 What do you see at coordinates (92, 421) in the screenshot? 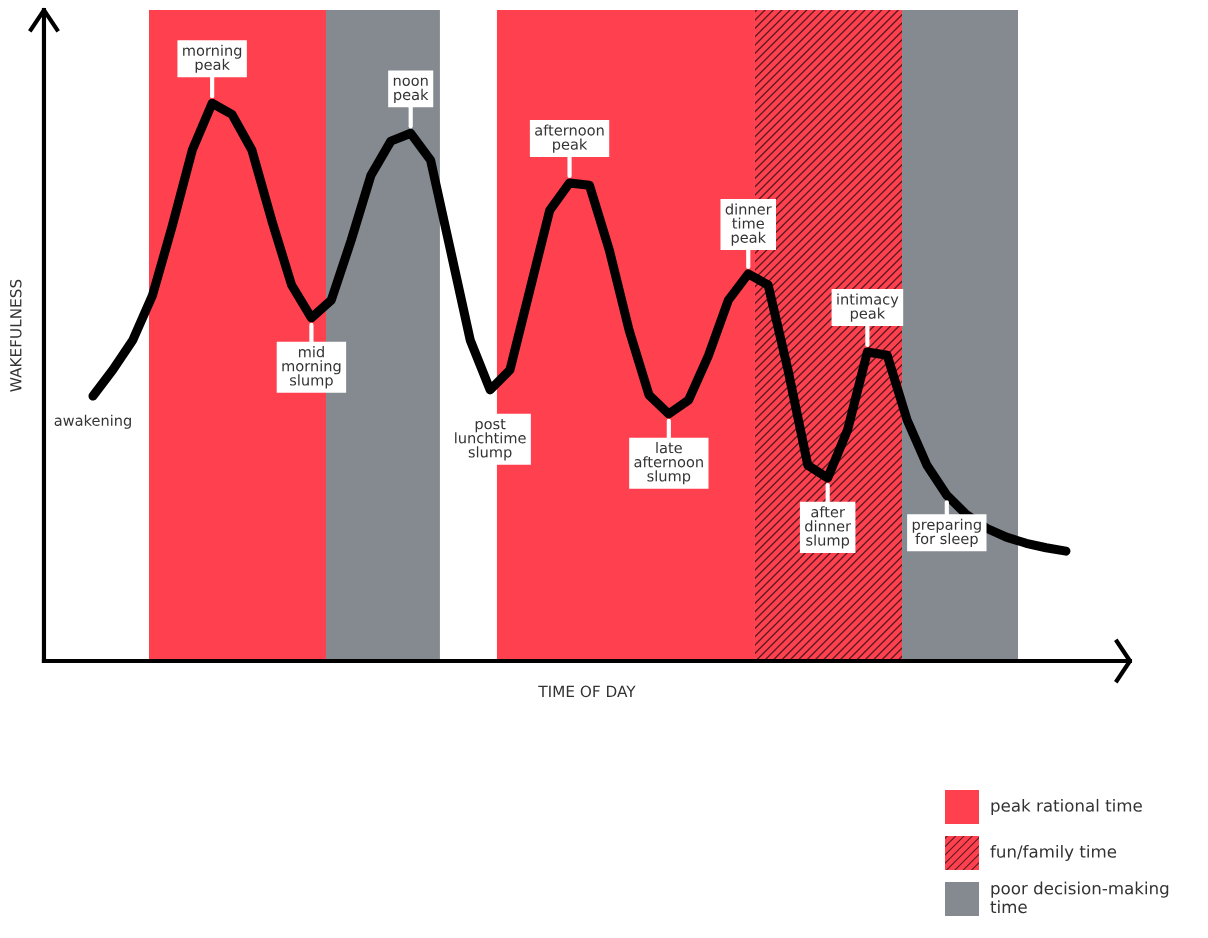
I see `annotation: awakening` at bounding box center [92, 421].